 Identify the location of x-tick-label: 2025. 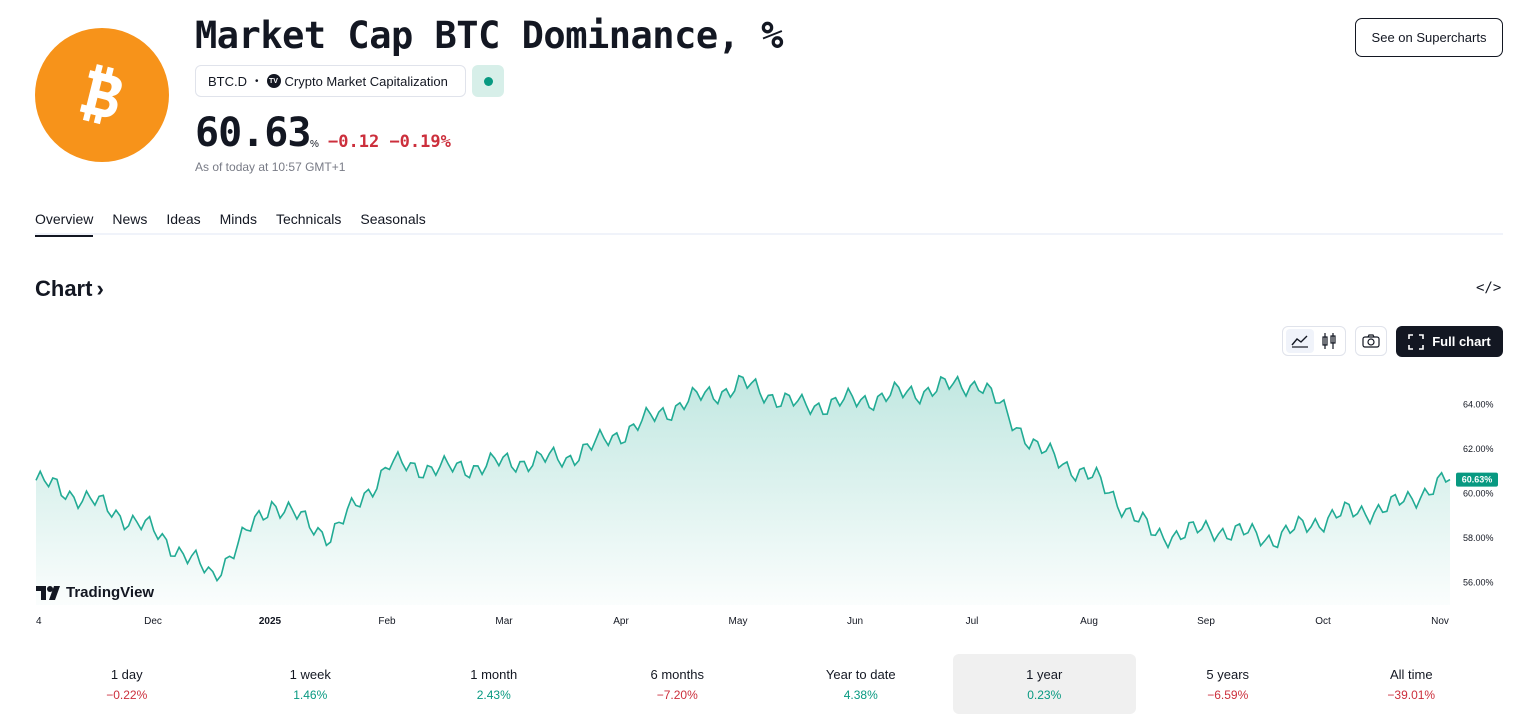
(270, 621).